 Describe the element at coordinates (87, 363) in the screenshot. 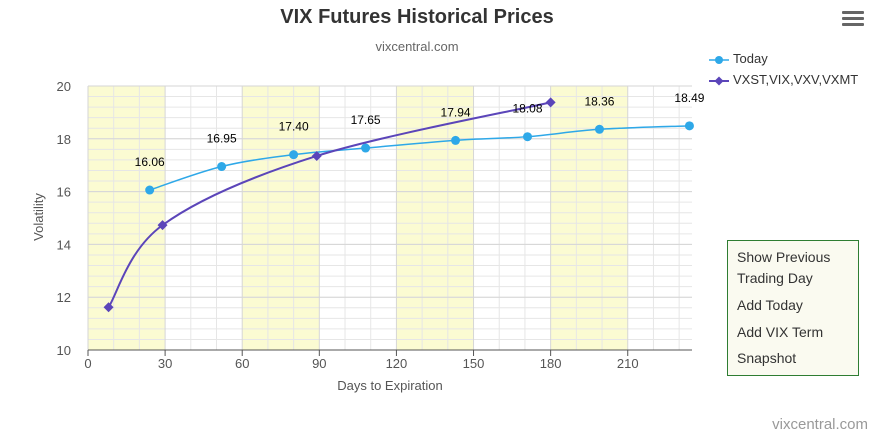

I see `x-tick-label-0: 0` at that location.